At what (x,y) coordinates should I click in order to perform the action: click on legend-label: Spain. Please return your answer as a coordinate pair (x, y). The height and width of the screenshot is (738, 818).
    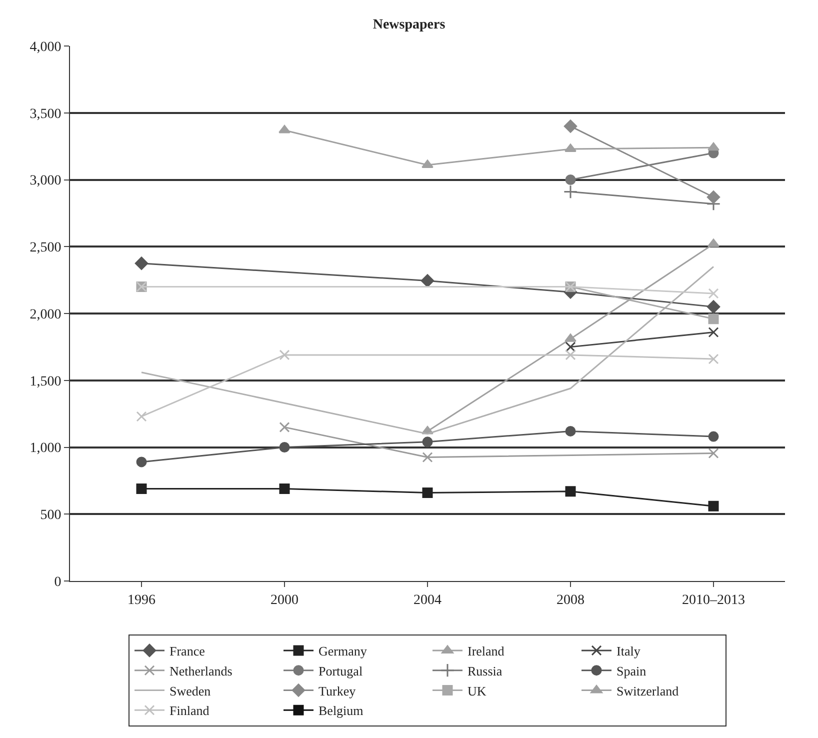
    Looking at the image, I should click on (631, 670).